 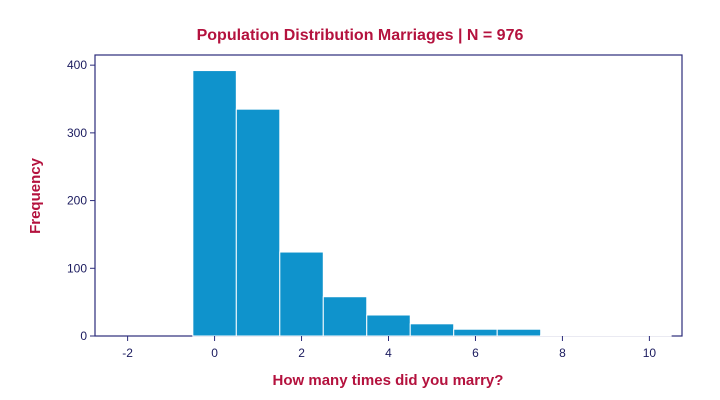 What do you see at coordinates (77, 268) in the screenshot?
I see `y-tick-label: 100` at bounding box center [77, 268].